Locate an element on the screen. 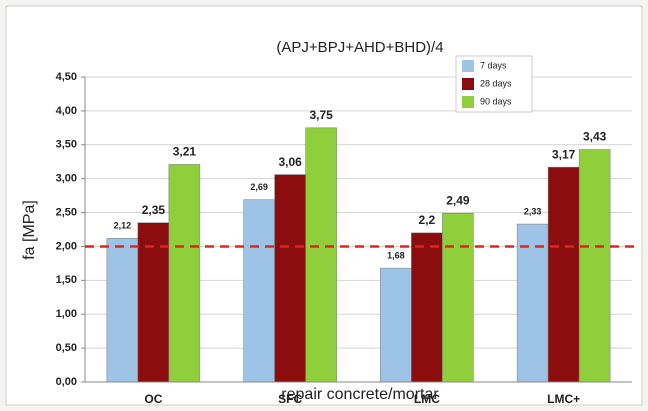 The width and height of the screenshot is (648, 411). chart-title: (APJ+BPJ+AHD+BHD)/4 is located at coordinates (359, 47).